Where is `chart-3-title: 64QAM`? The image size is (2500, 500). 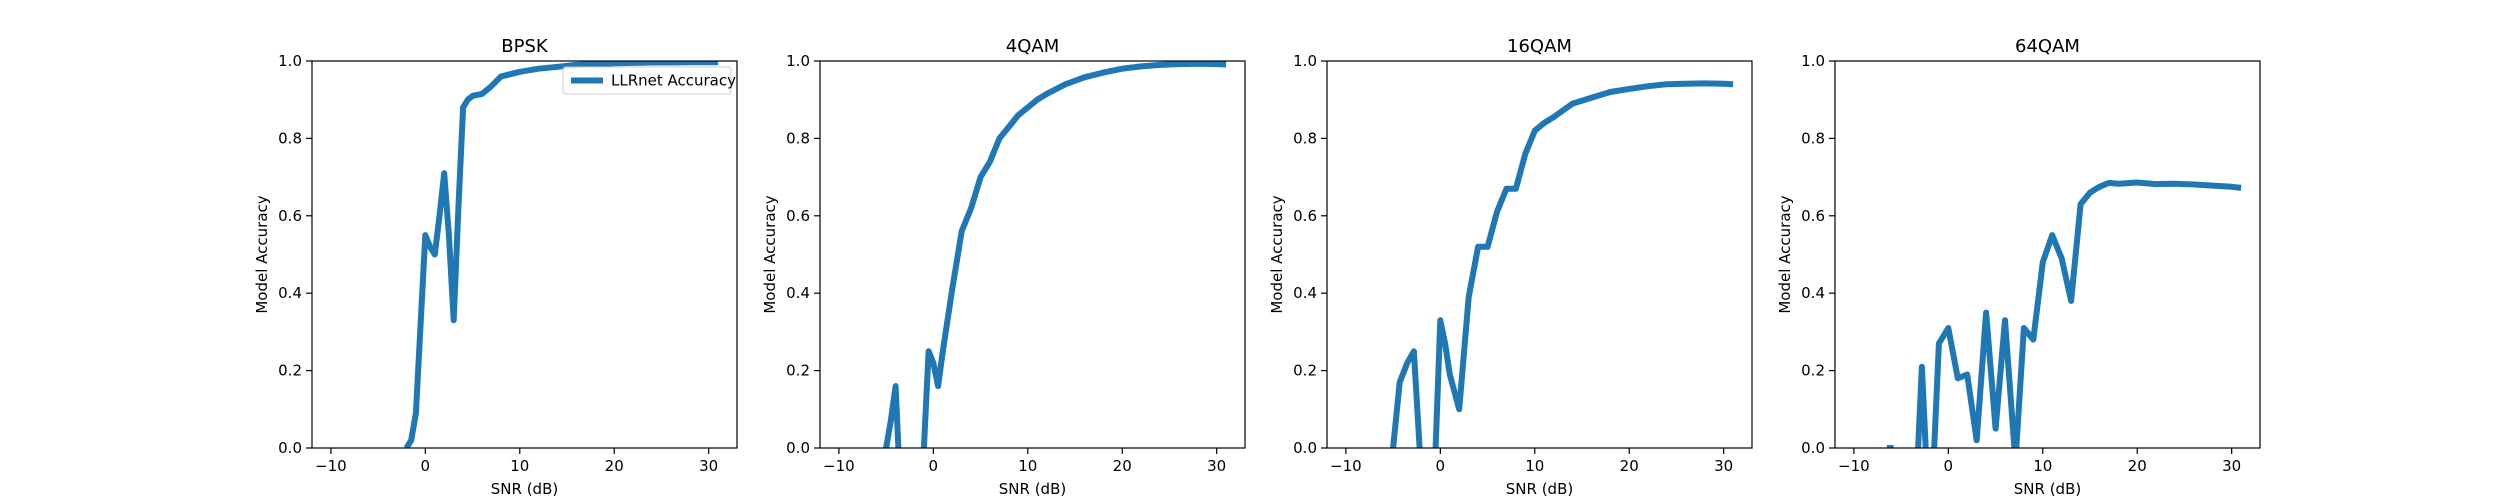
chart-3-title: 64QAM is located at coordinates (2047, 46).